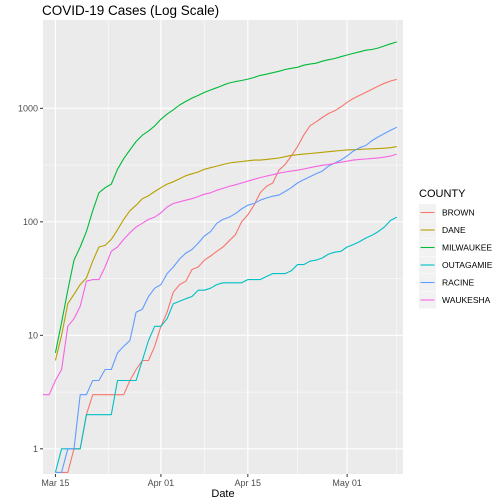  I want to click on legend-label: OUTAGAMIE, so click(467, 265).